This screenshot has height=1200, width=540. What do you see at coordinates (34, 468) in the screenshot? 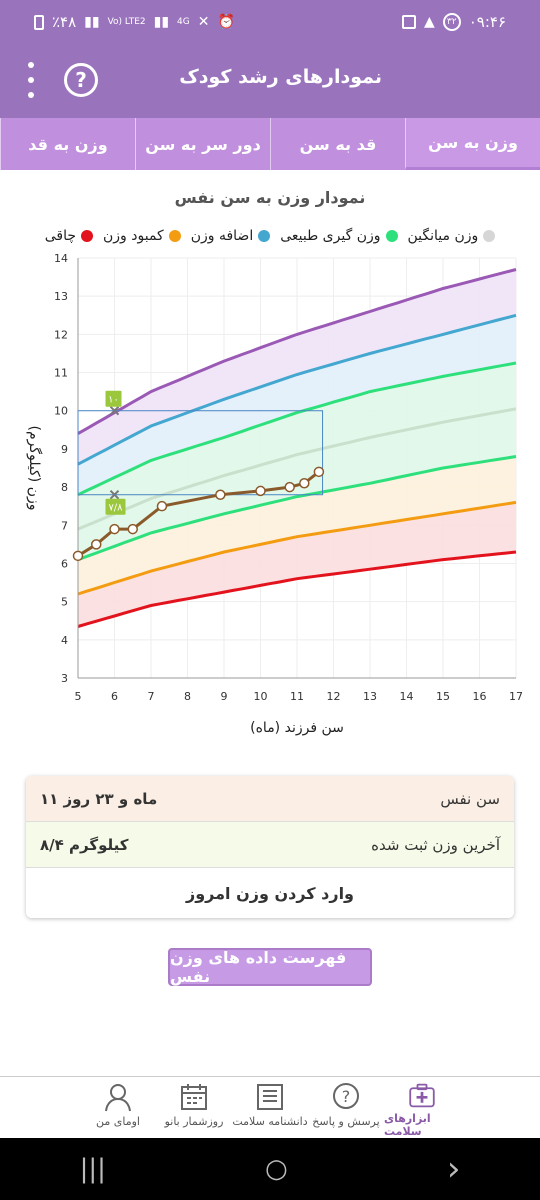
I see `y-axis-label: وزن (کیلوگرم)` at bounding box center [34, 468].